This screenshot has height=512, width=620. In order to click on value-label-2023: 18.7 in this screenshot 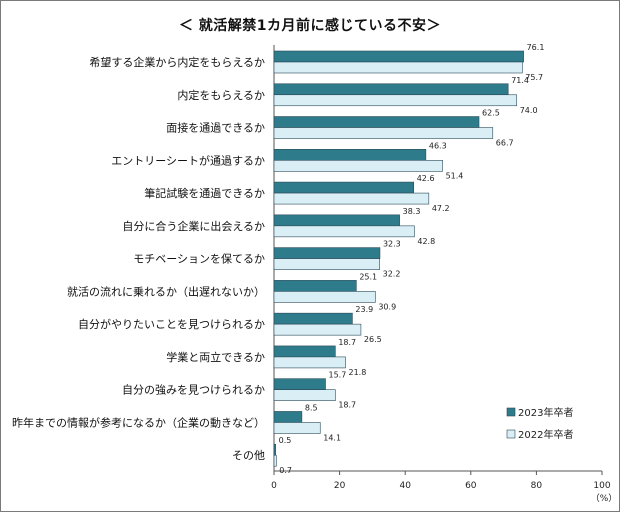, I will do `click(347, 342)`.